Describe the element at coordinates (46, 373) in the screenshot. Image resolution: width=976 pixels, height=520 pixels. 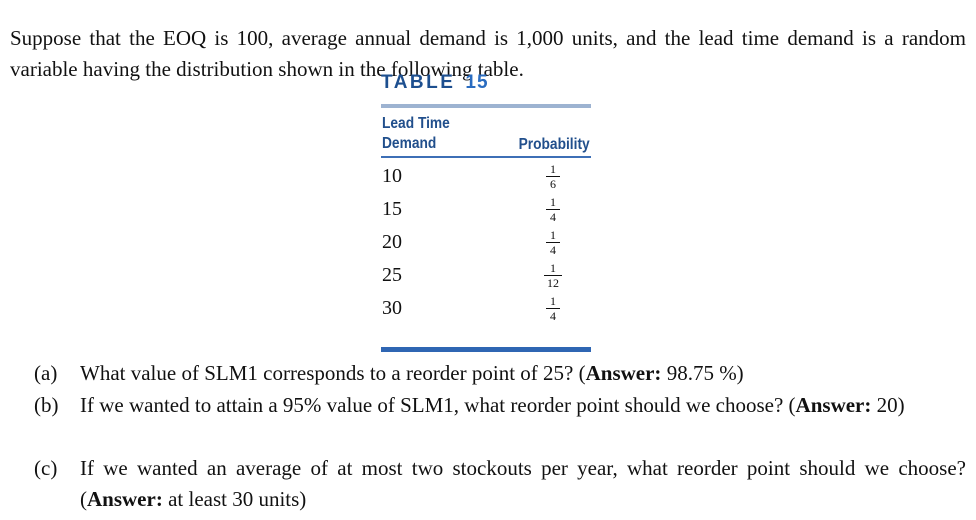
I see `question-label: (a)` at that location.